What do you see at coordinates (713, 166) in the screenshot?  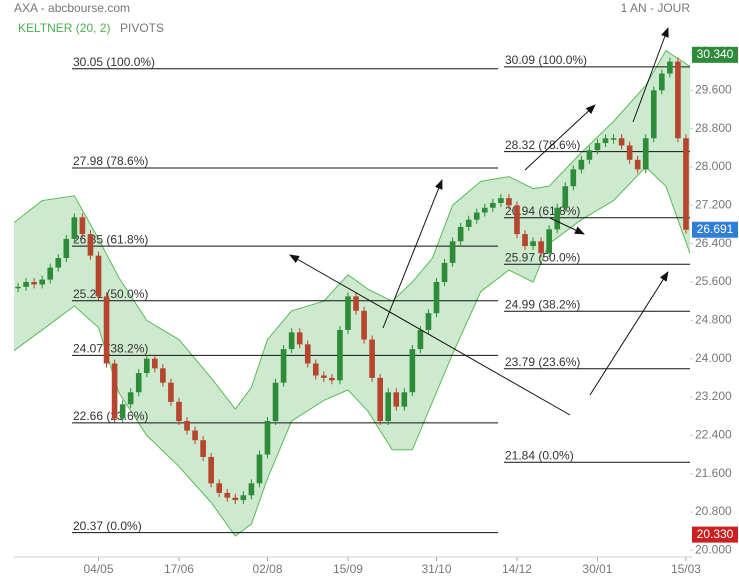 I see `y-tick-label: 28.000` at bounding box center [713, 166].